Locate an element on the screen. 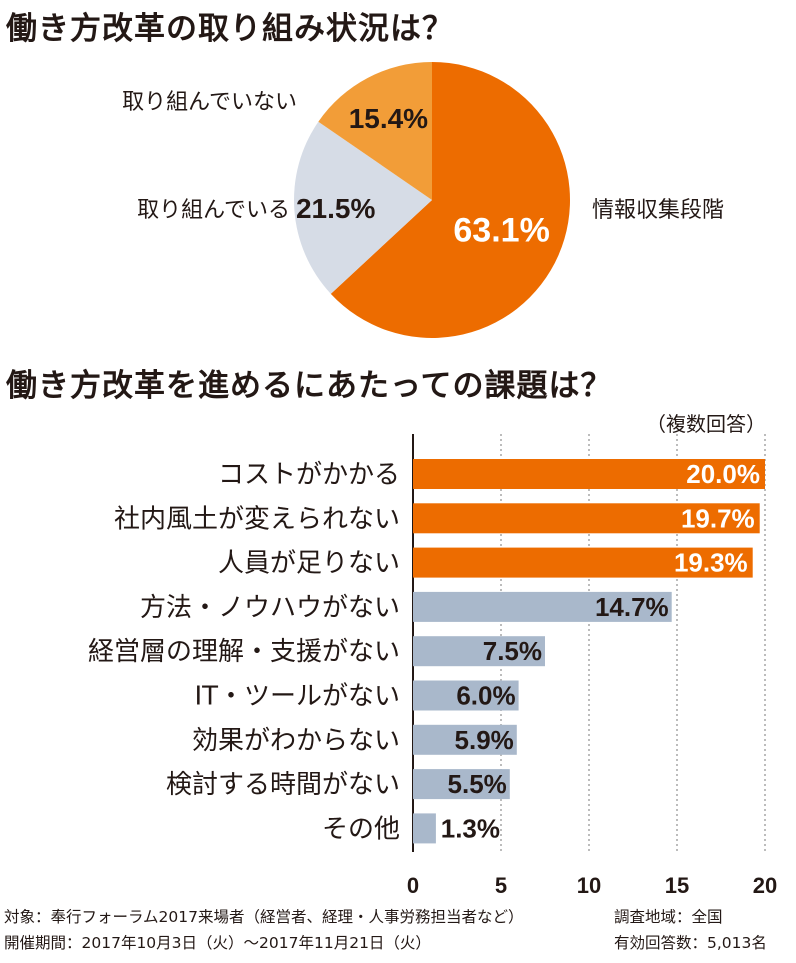  bar-value-label: 1.3% is located at coordinates (470, 828).